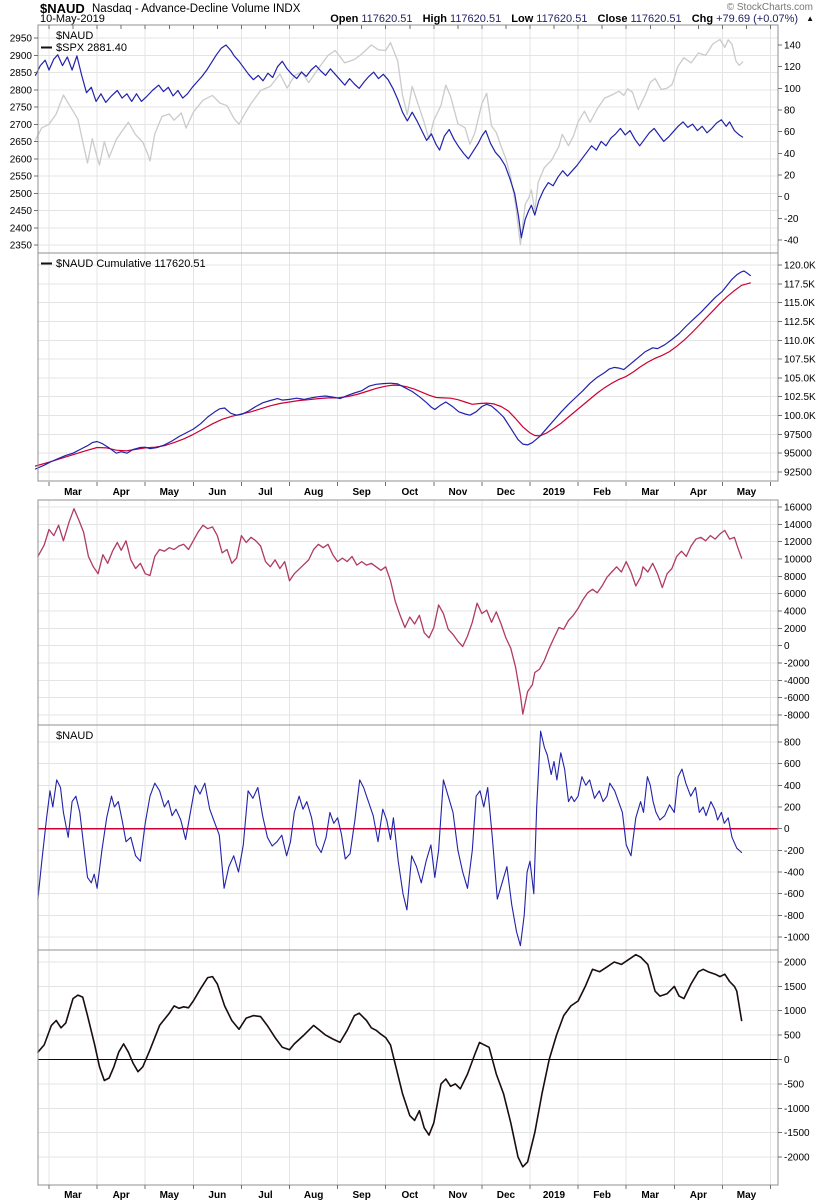 This screenshot has height=1200, width=820. I want to click on series-line-indicator, so click(390, 611).